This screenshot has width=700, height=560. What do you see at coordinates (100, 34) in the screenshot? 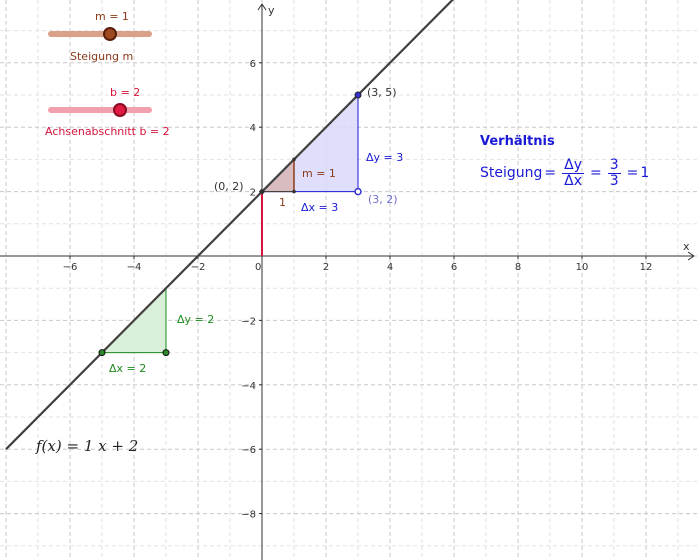
I see `slider-m-track` at bounding box center [100, 34].